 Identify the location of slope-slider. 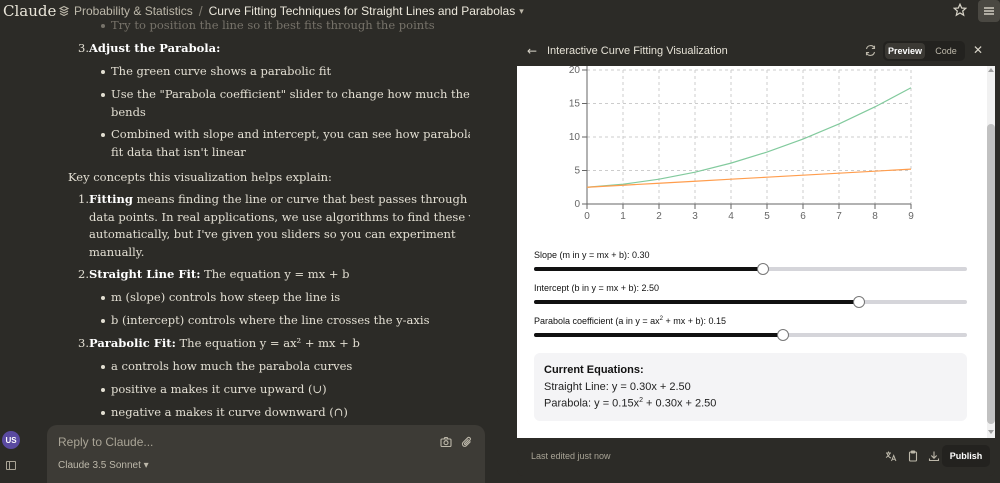
(750, 269).